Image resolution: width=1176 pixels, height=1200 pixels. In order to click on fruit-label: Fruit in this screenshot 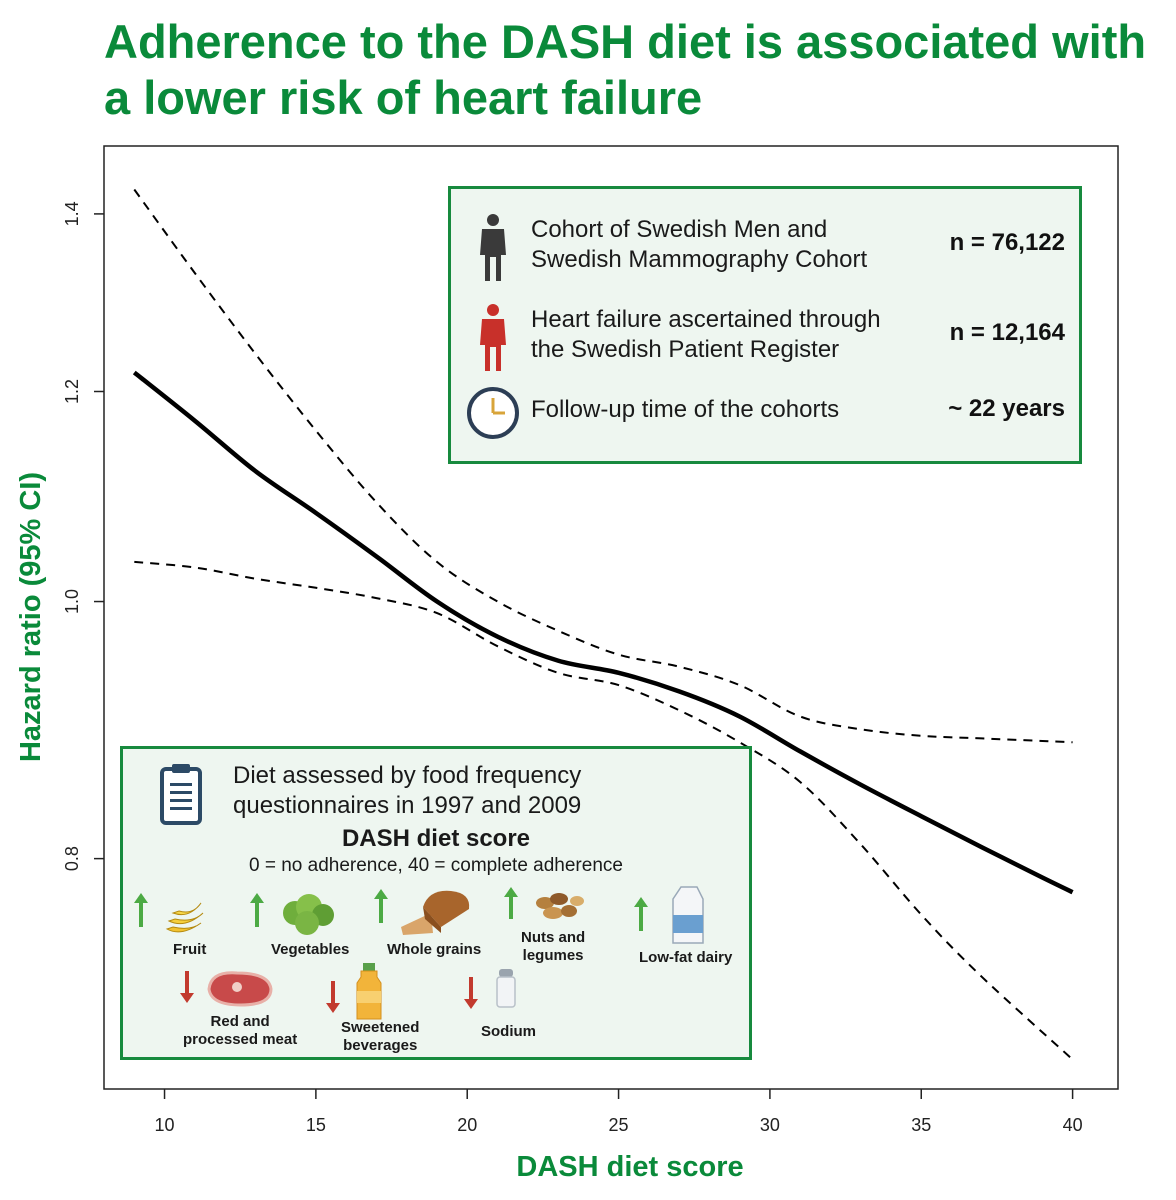, I will do `click(190, 949)`.